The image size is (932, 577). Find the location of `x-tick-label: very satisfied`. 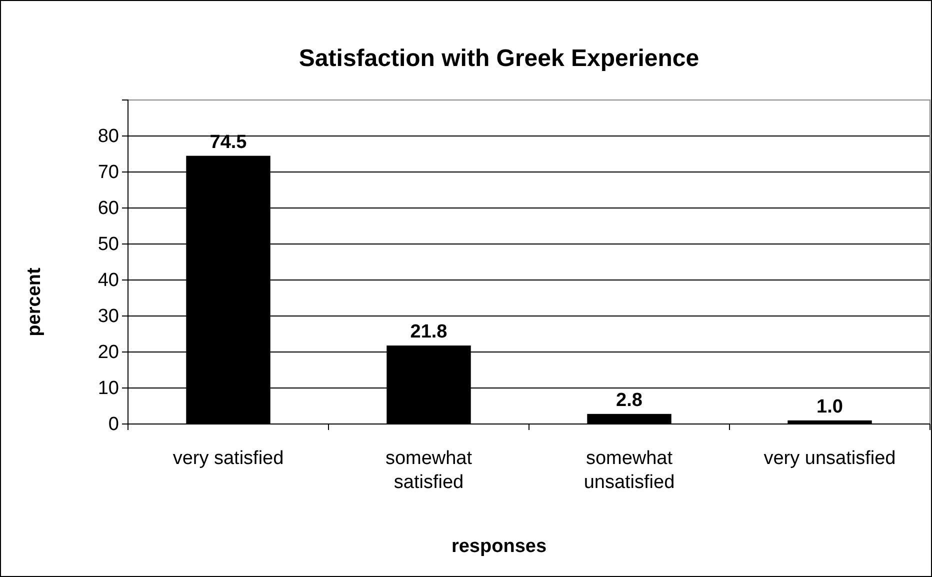

x-tick-label: very satisfied is located at coordinates (228, 458).